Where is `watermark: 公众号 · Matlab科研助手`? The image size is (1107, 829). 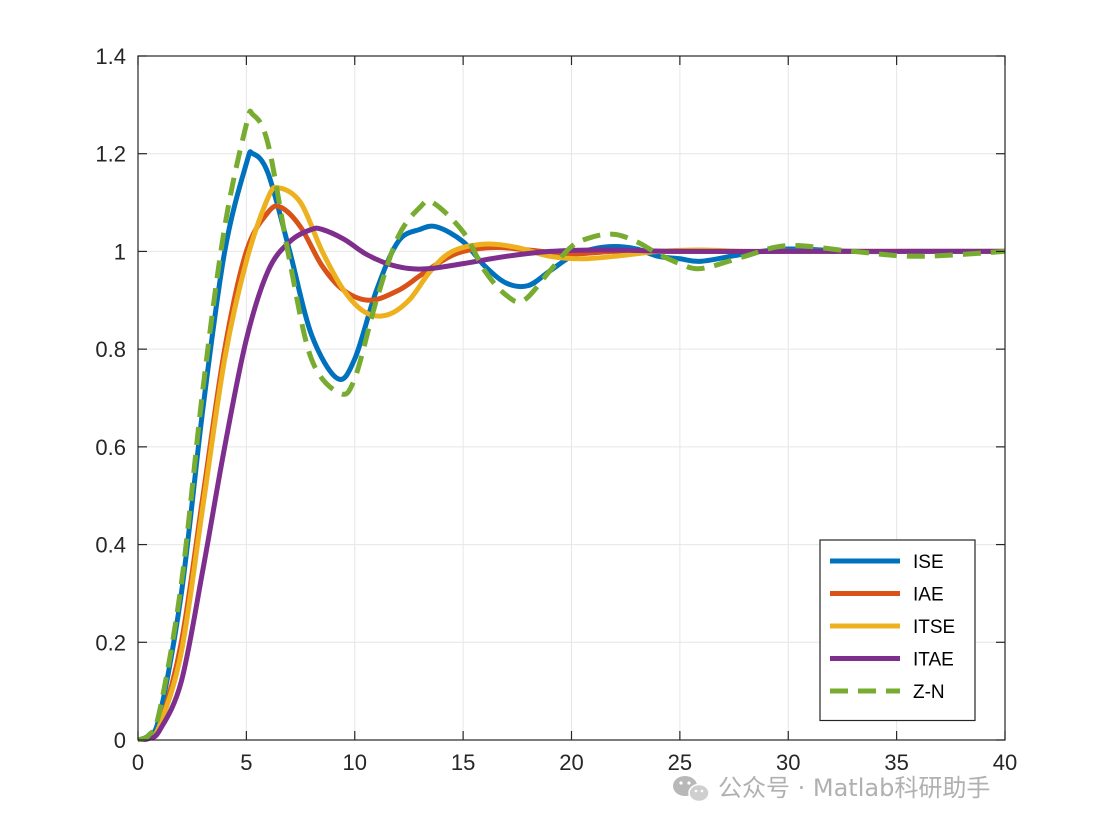
watermark: 公众号 · Matlab科研助手 is located at coordinates (831, 788).